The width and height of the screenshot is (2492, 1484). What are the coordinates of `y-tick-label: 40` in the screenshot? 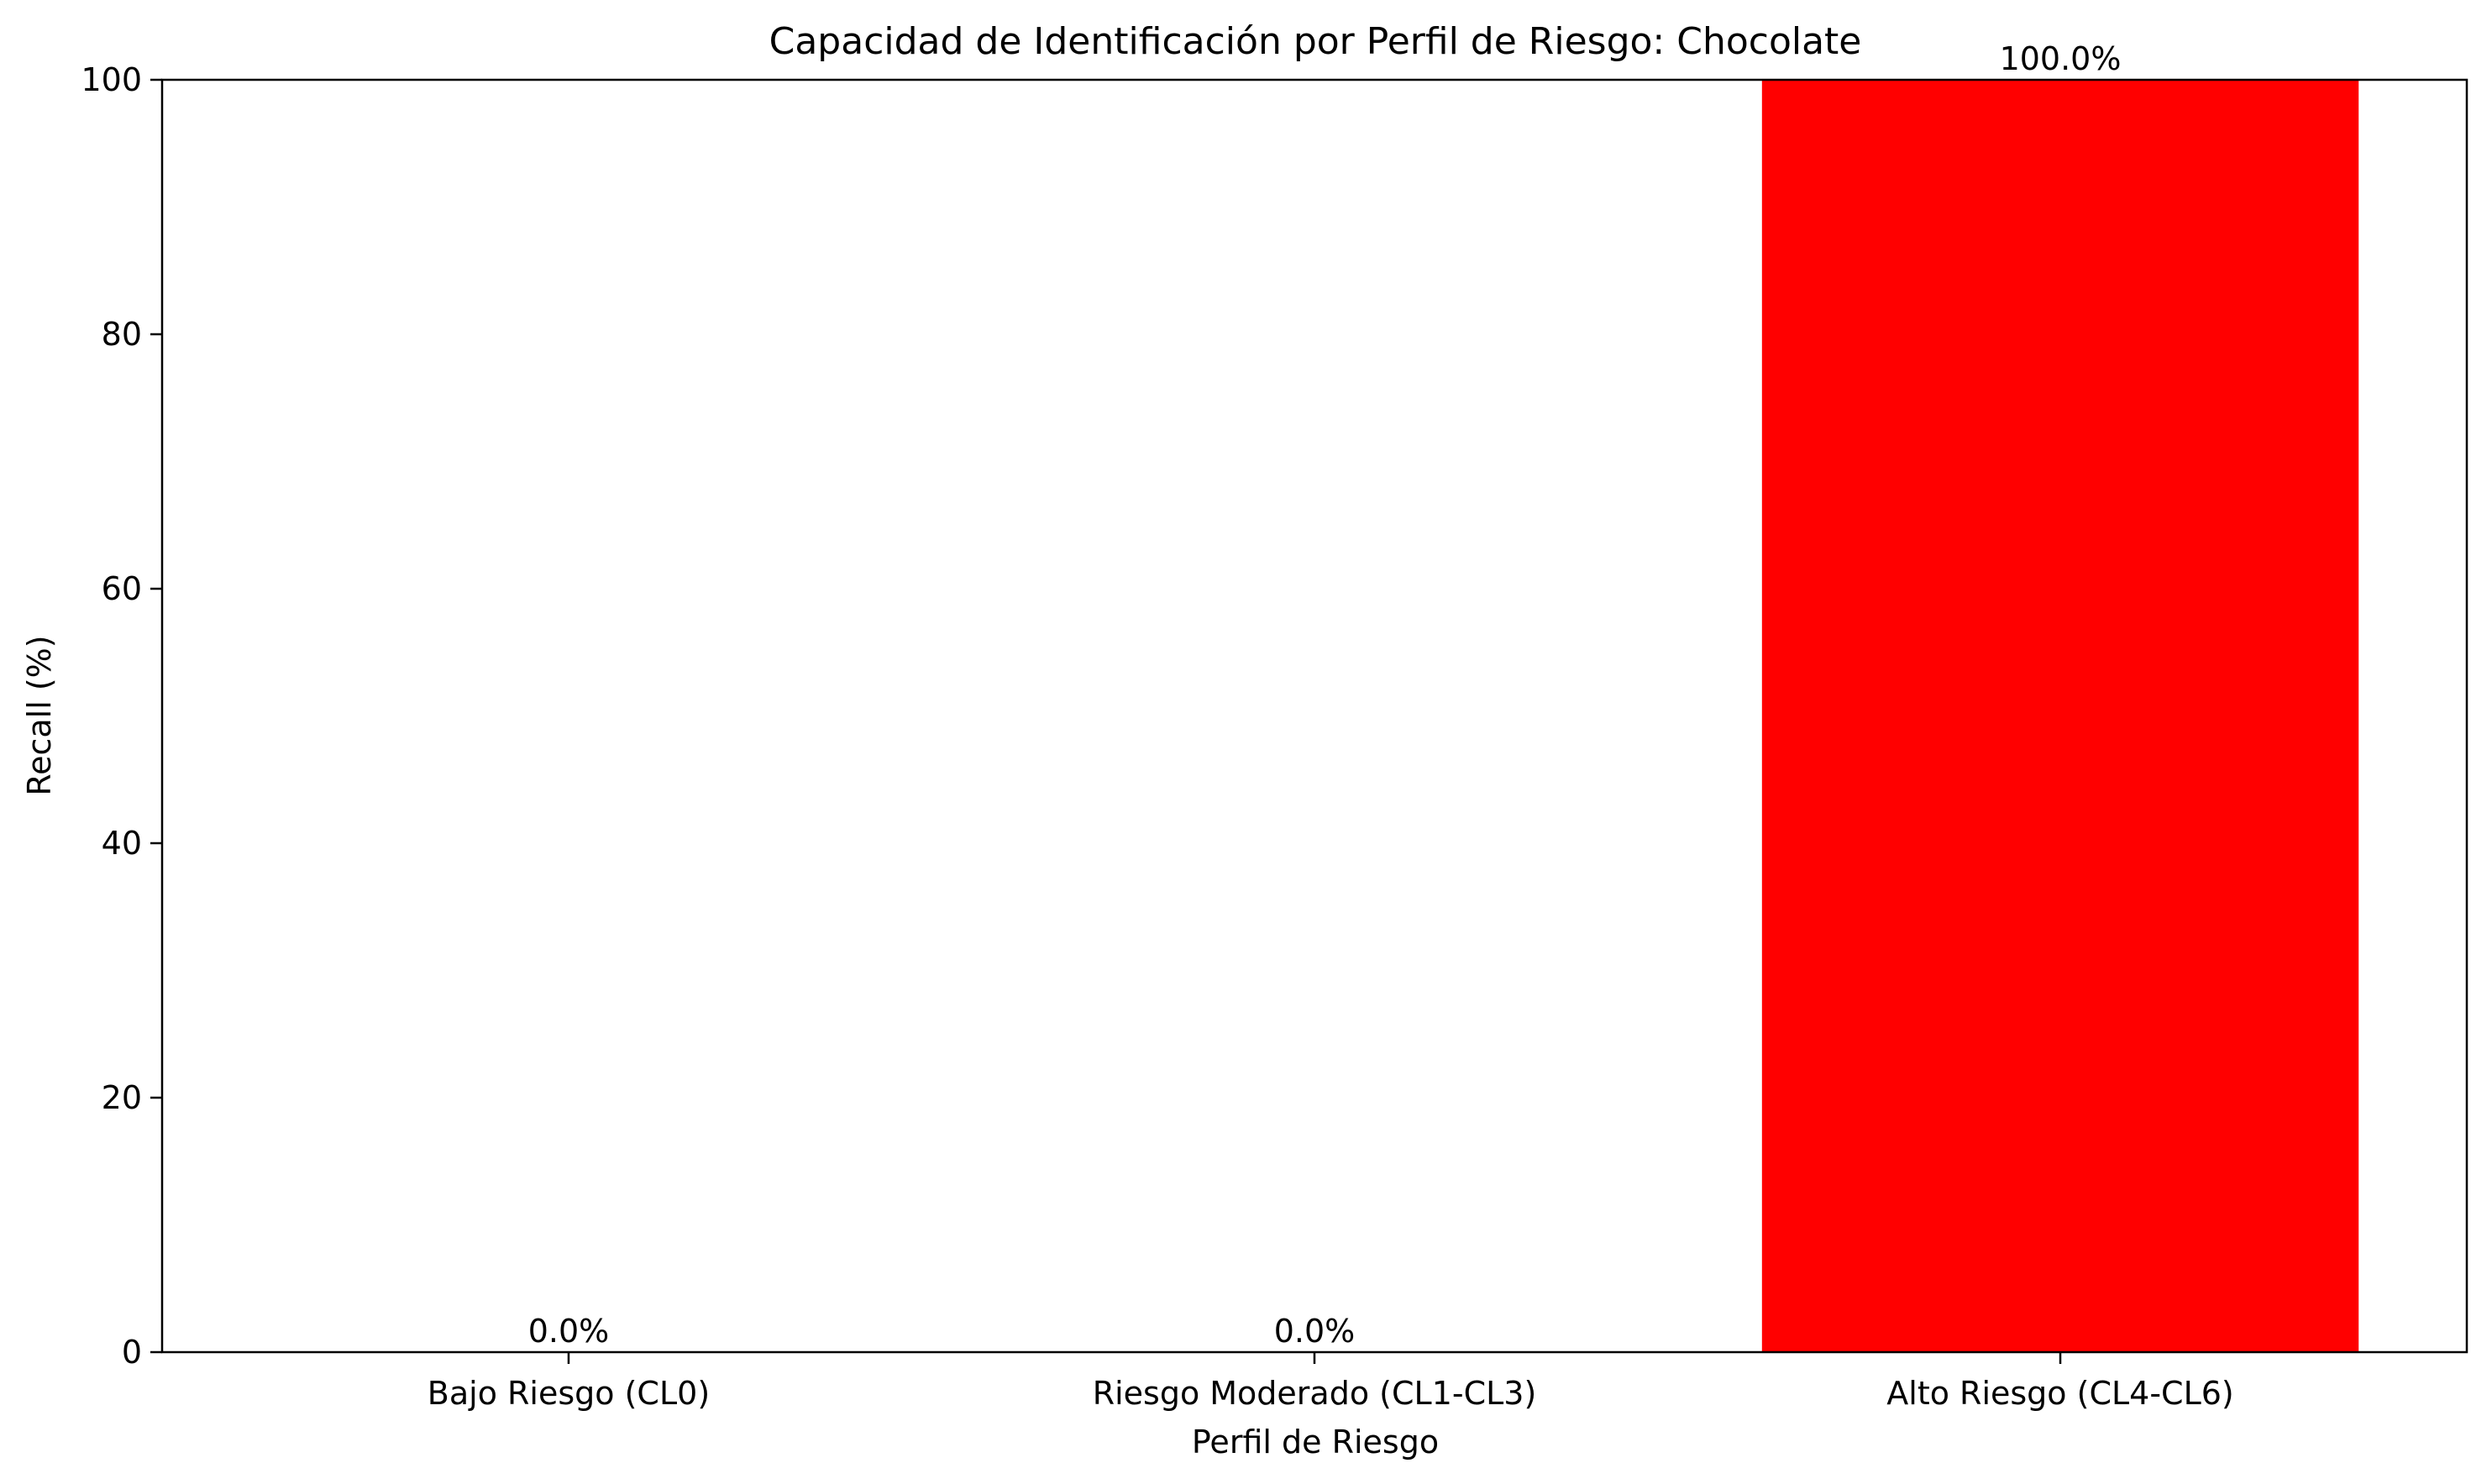 It's located at (122, 844).